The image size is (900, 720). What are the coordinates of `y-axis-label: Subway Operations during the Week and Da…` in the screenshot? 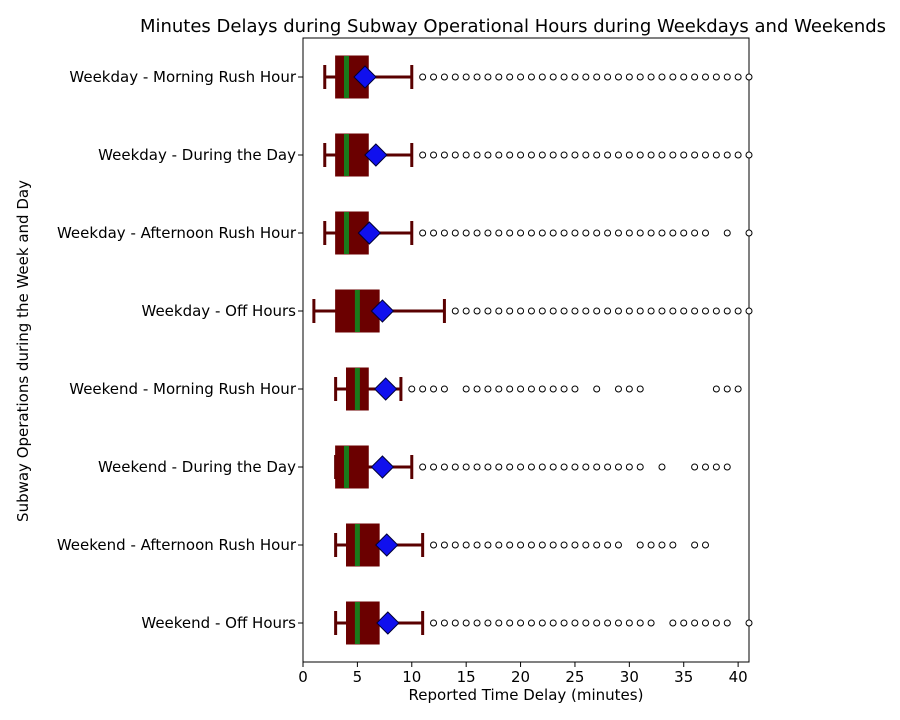 It's located at (23, 351).